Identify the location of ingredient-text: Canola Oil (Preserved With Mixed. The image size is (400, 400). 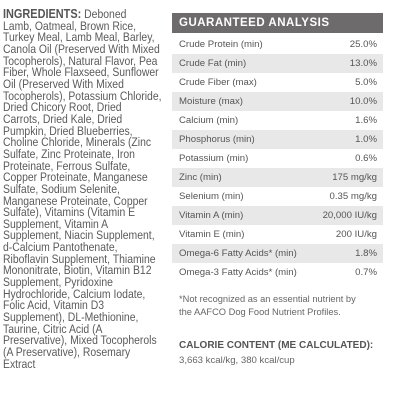
(81, 48).